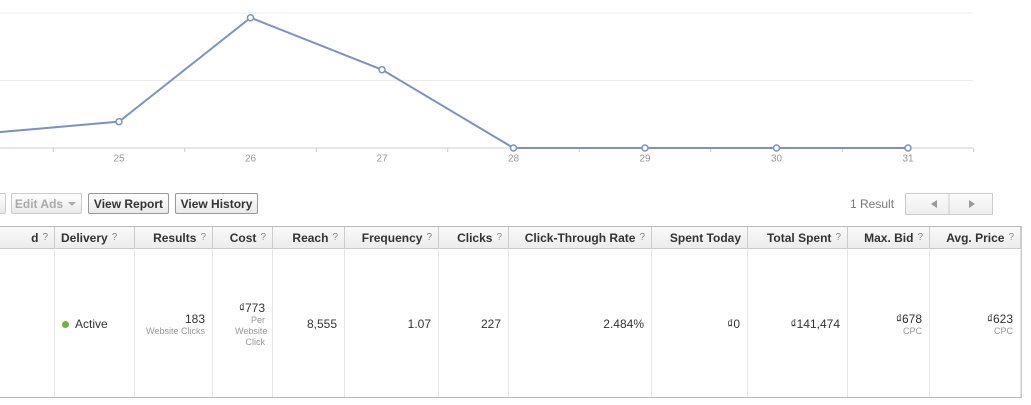 The width and height of the screenshot is (1031, 405). Describe the element at coordinates (382, 159) in the screenshot. I see `x-tick-label: 27` at that location.